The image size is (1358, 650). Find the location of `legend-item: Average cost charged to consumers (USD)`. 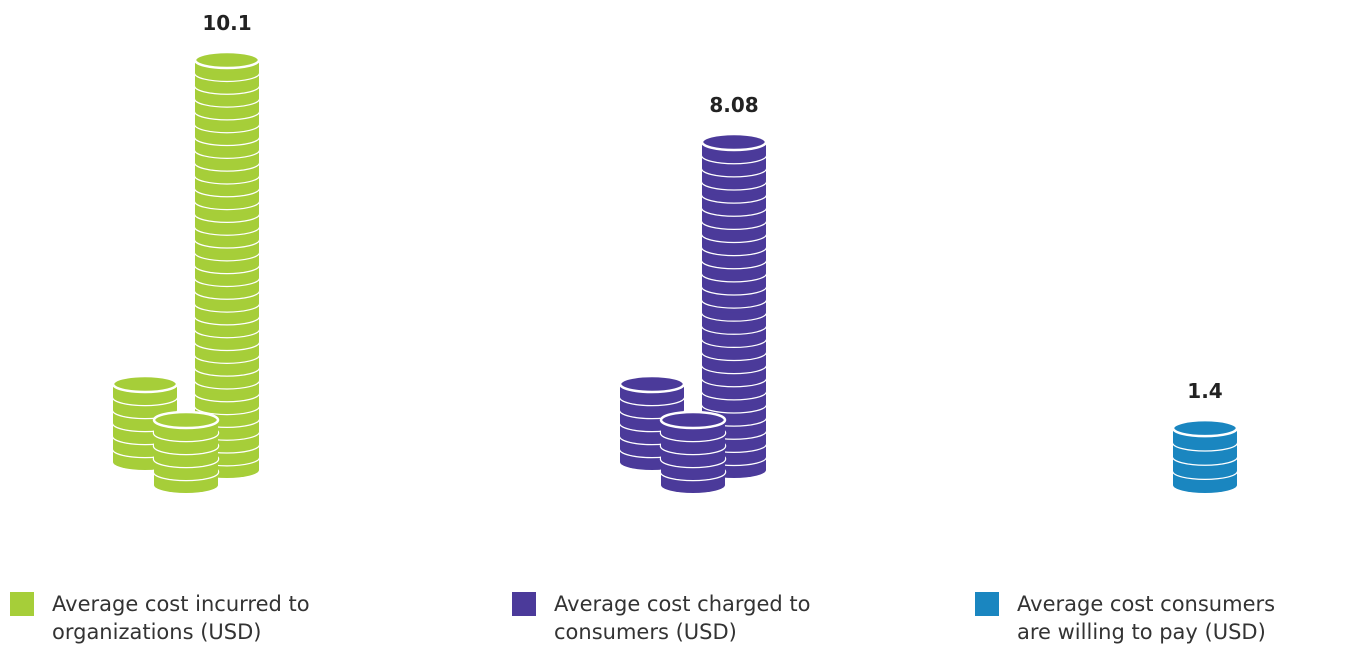

legend-item: Average cost charged to consumers (USD) is located at coordinates (672, 618).